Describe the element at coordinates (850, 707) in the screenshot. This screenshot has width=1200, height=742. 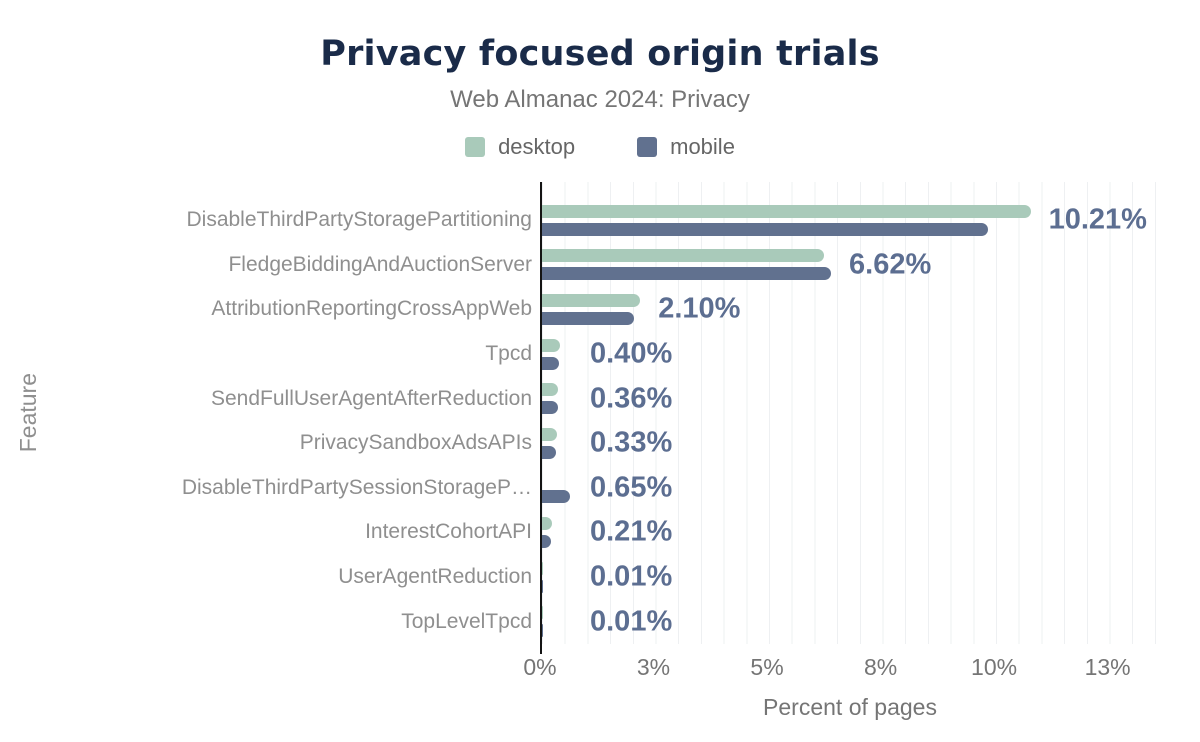
I see `x-axis-title: Percent of pages` at that location.